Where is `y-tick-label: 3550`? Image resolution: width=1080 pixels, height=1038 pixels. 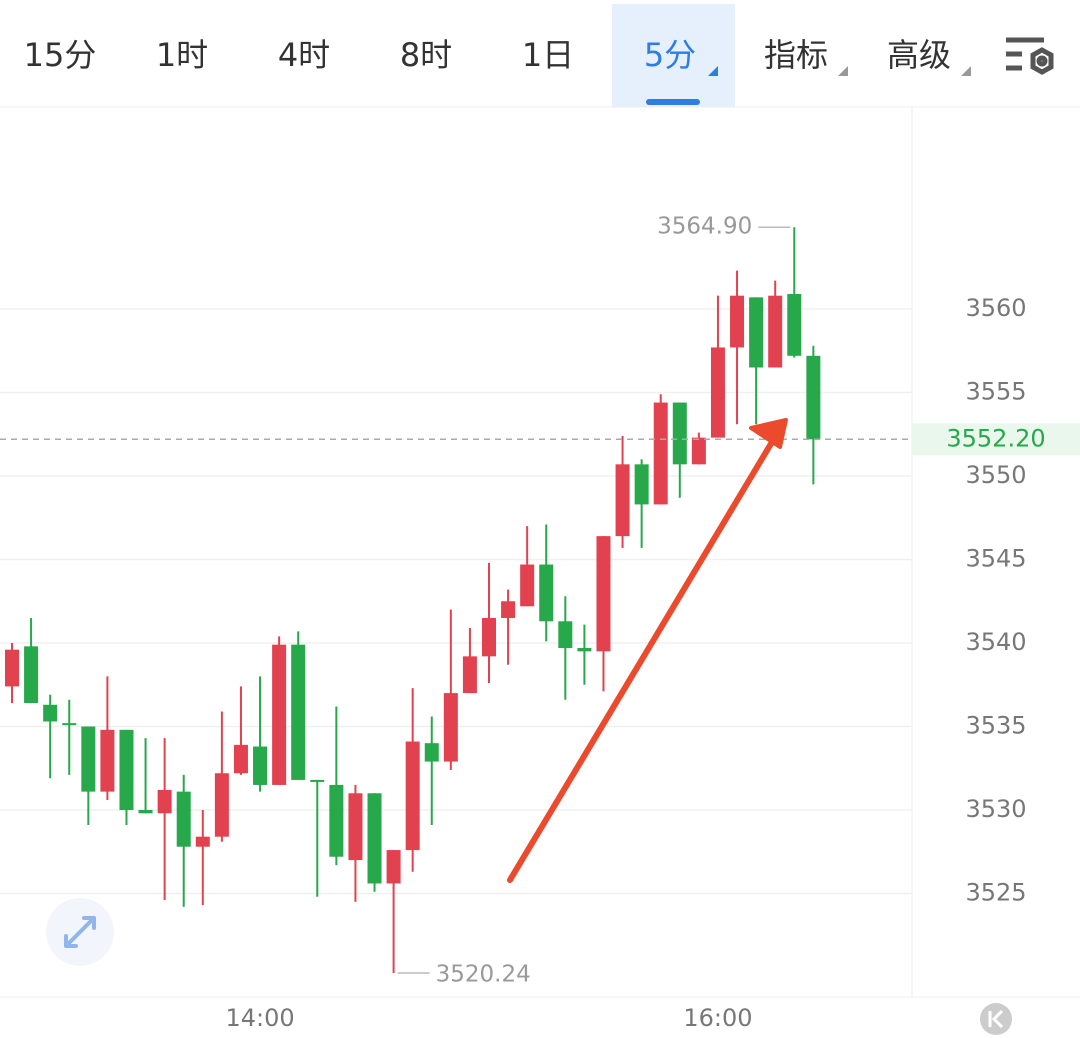
y-tick-label: 3550 is located at coordinates (995, 475).